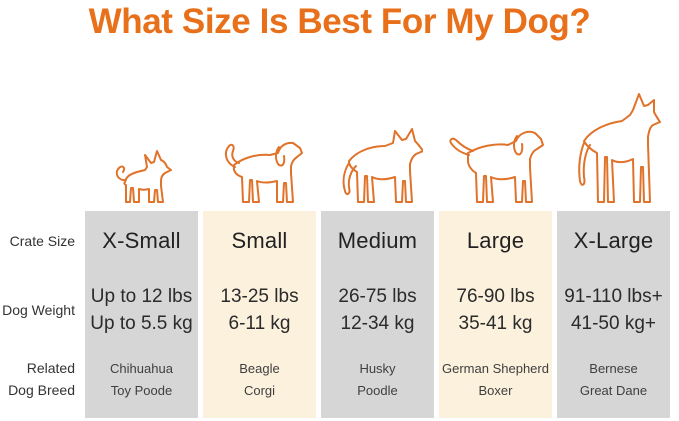 Image resolution: width=679 pixels, height=421 pixels. What do you see at coordinates (614, 146) in the screenshot?
I see `great-dane-dog-icon` at bounding box center [614, 146].